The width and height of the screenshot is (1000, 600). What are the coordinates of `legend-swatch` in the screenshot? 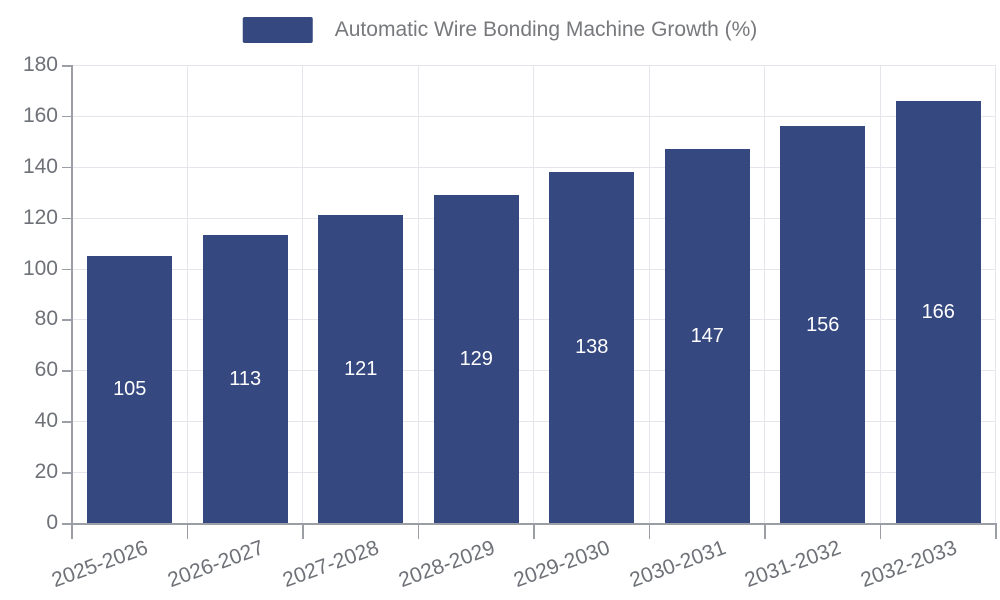 It's located at (277, 30).